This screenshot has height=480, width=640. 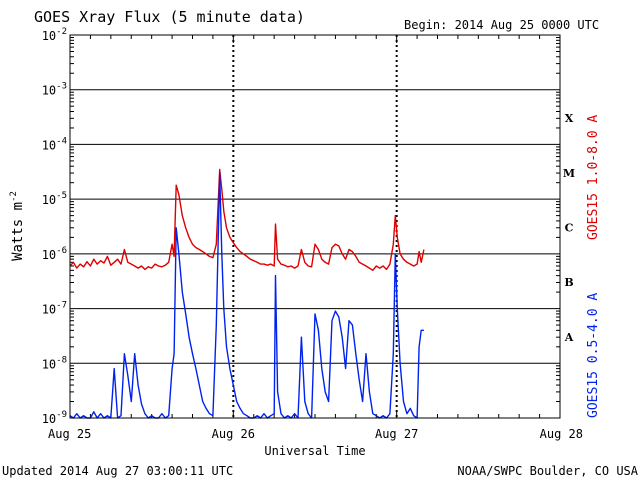 What do you see at coordinates (568, 282) in the screenshot?
I see `flare-class-label: B` at bounding box center [568, 282].